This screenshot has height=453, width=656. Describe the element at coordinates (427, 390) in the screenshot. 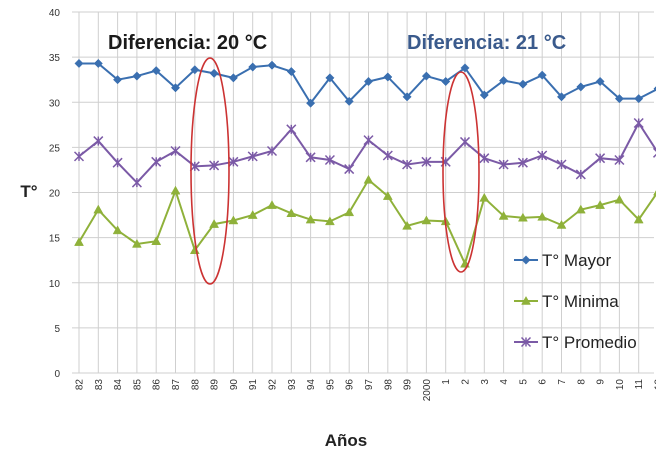

I see `x-tick-label: 2000` at that location.